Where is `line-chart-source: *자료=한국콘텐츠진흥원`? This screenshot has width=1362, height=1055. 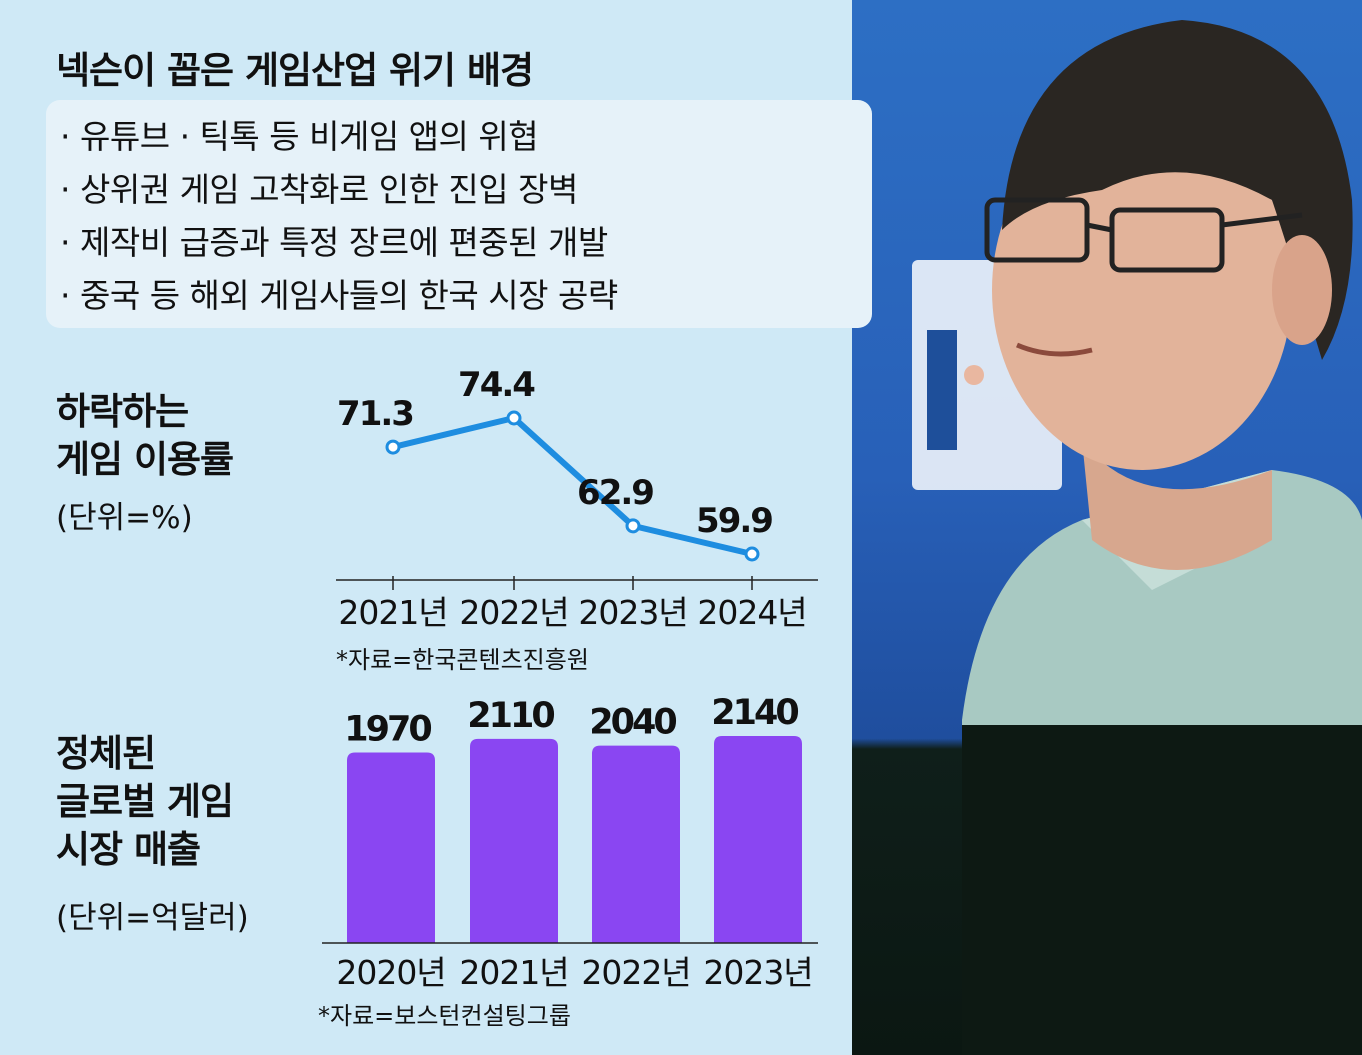 line-chart-source: *자료=한국콘텐츠진흥원 is located at coordinates (462, 660).